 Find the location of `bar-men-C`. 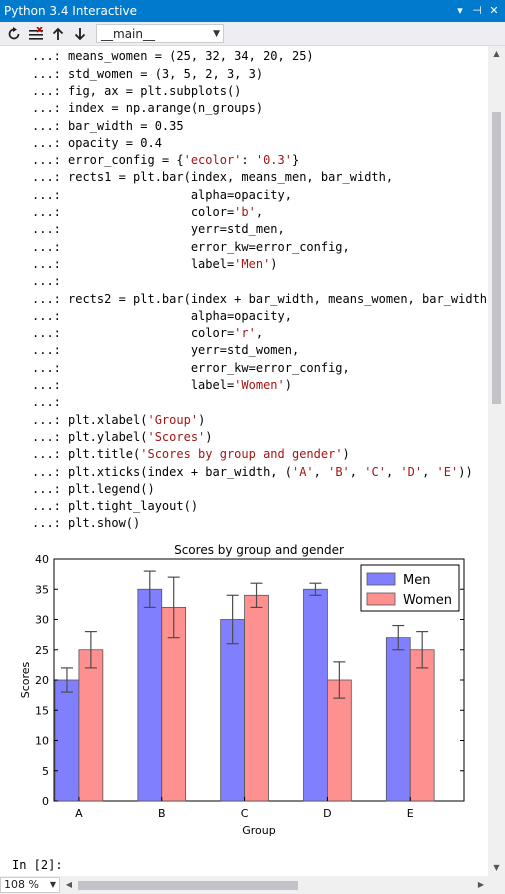

bar-men-C is located at coordinates (232, 710).